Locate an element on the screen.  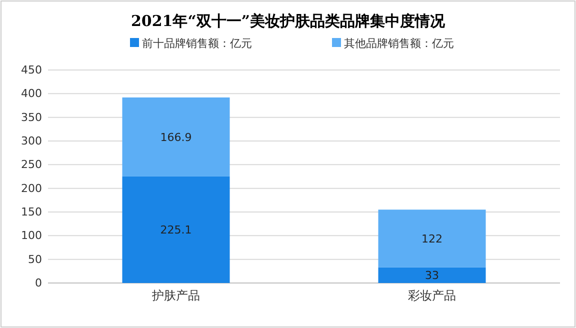
legend-label: 其他品牌销售额：亿元 is located at coordinates (399, 43).